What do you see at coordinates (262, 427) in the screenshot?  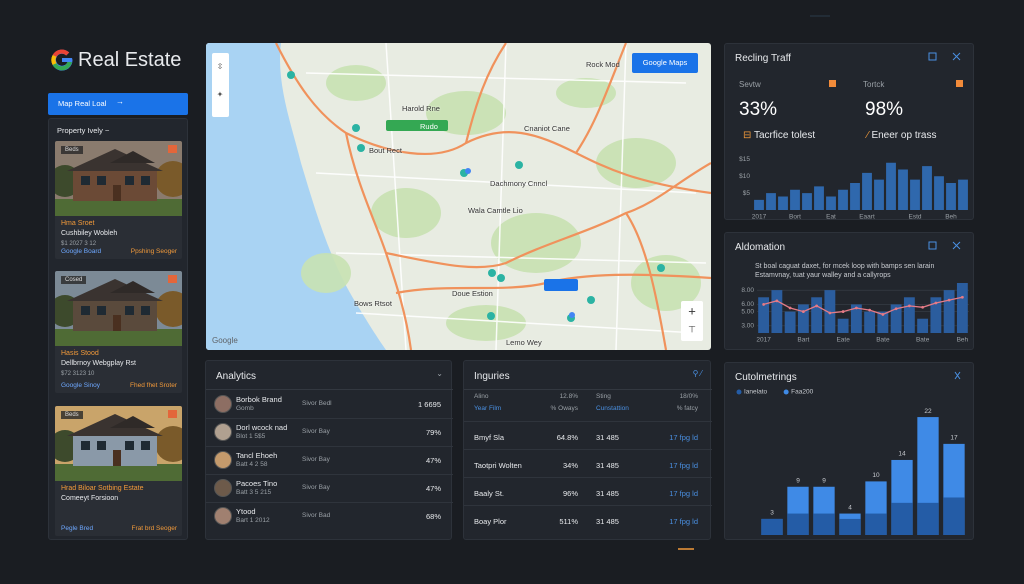 I see `row-name: Dorl wcock nad` at bounding box center [262, 427].